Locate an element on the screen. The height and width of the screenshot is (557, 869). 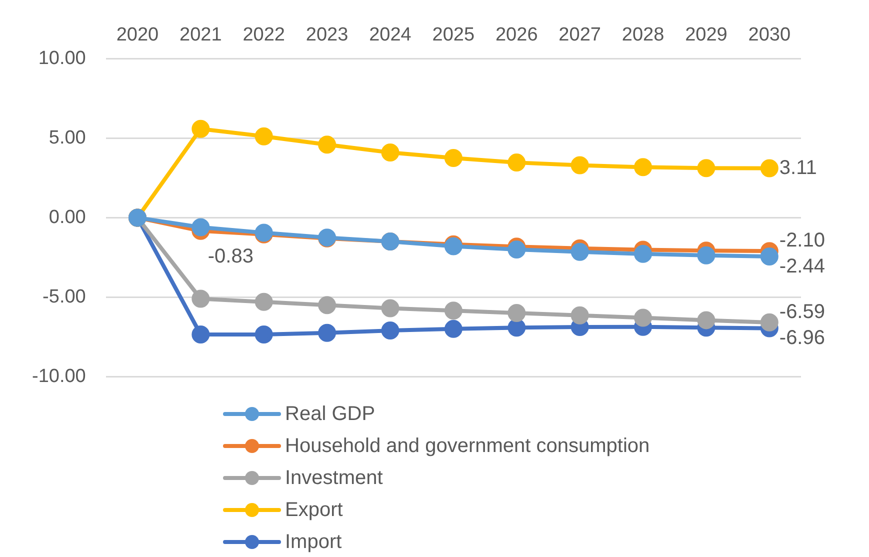
y-tick-label: 0.00 is located at coordinates (67, 217).